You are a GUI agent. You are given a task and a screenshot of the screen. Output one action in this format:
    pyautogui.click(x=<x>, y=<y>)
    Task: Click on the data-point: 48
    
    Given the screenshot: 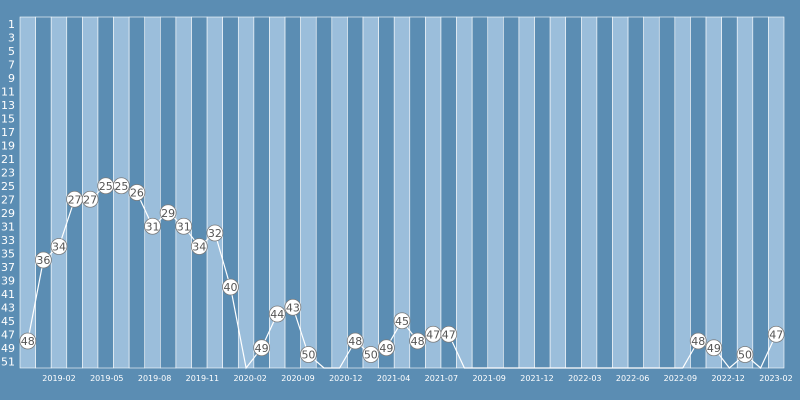 What is the action you would take?
    pyautogui.click(x=698, y=341)
    